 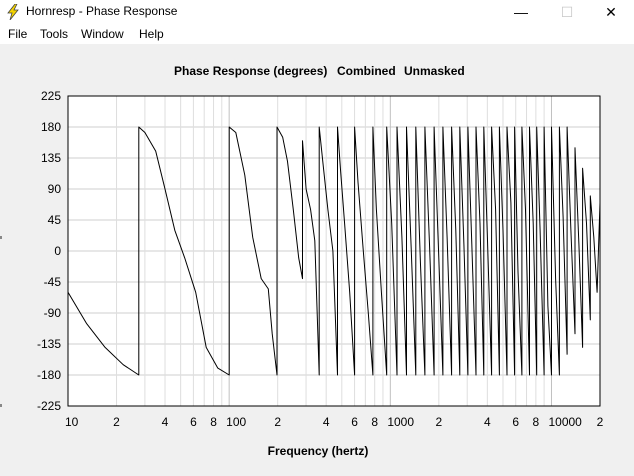 What do you see at coordinates (53, 313) in the screenshot?
I see `y-tick-label: -90` at bounding box center [53, 313].